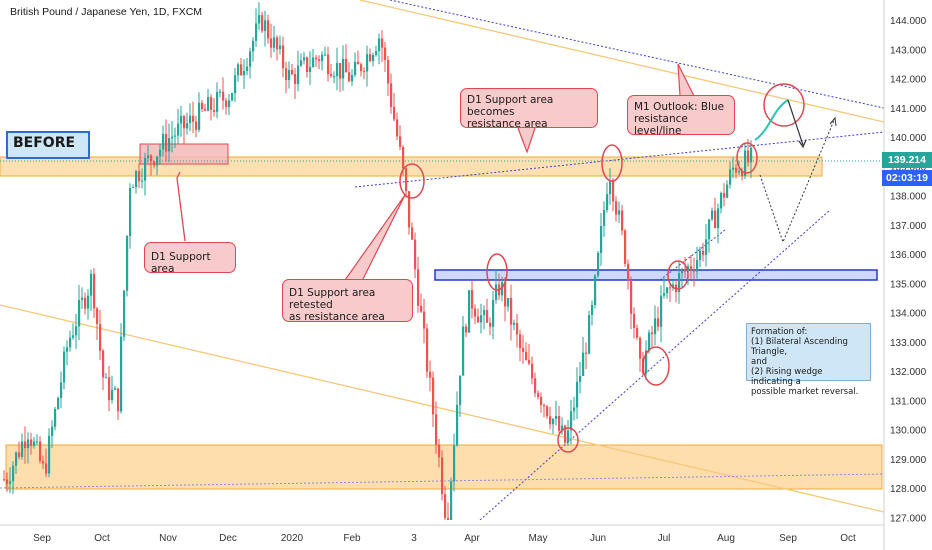  Describe the element at coordinates (907, 160) in the screenshot. I see `last-price-value: 139.214` at that location.